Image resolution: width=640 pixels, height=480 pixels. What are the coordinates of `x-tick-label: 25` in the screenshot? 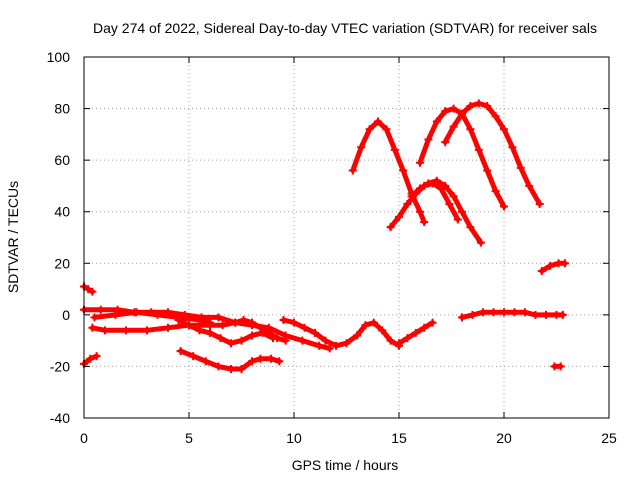 It's located at (609, 438).